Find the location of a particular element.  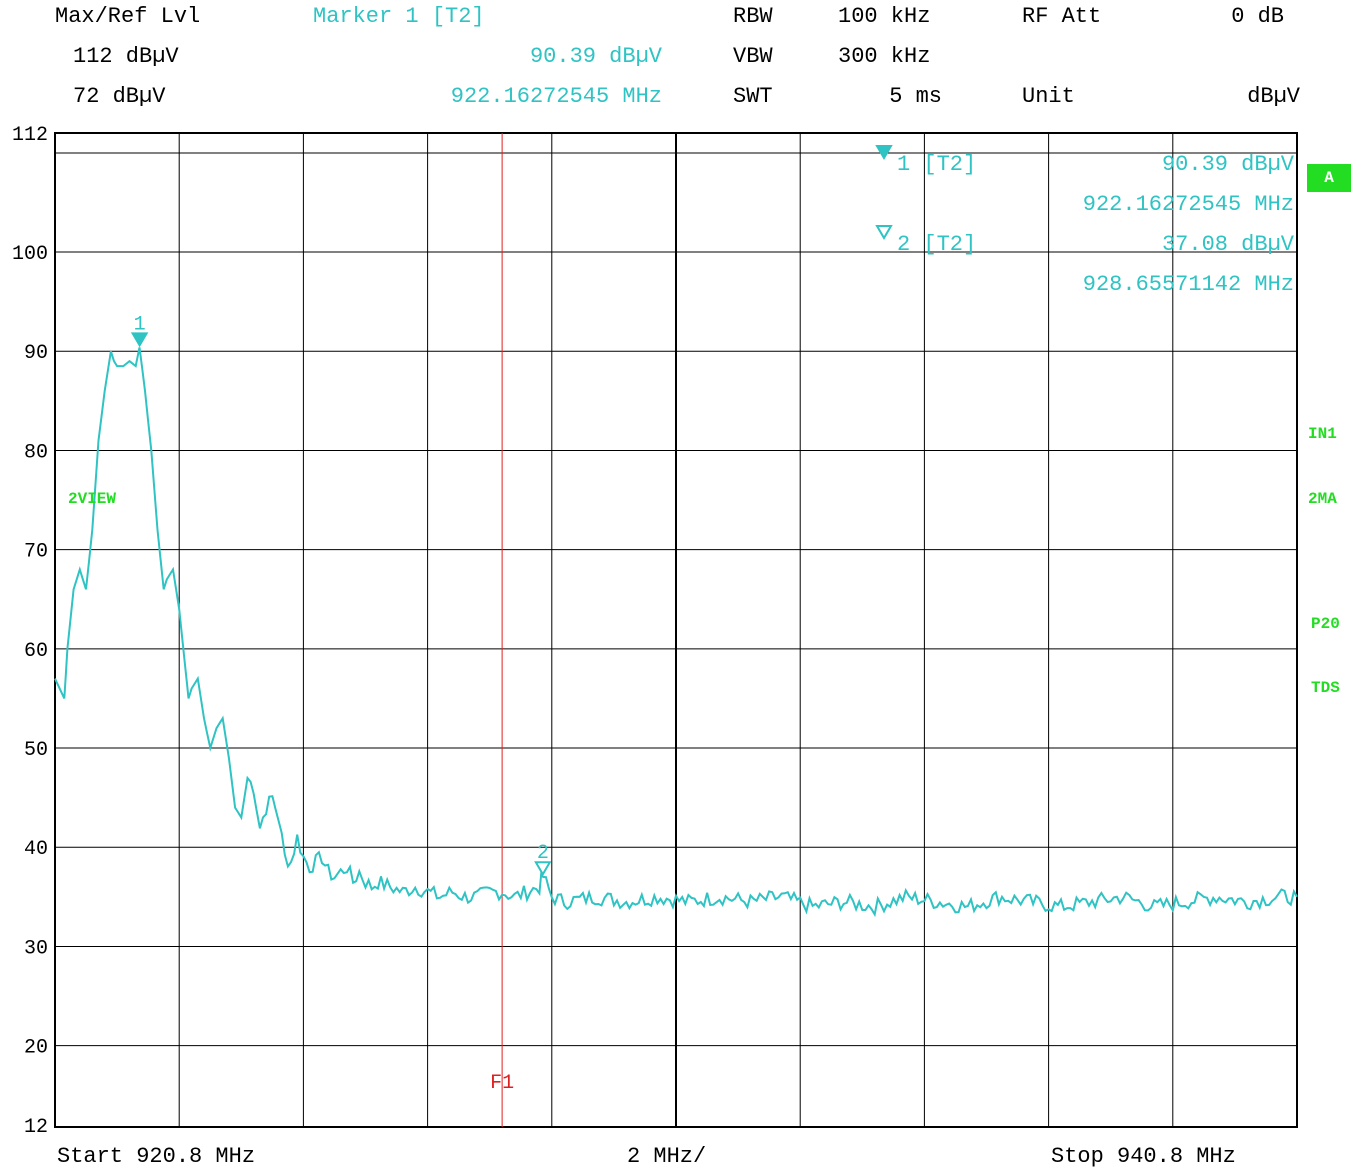

y-tick-label: 60 is located at coordinates (36, 651).